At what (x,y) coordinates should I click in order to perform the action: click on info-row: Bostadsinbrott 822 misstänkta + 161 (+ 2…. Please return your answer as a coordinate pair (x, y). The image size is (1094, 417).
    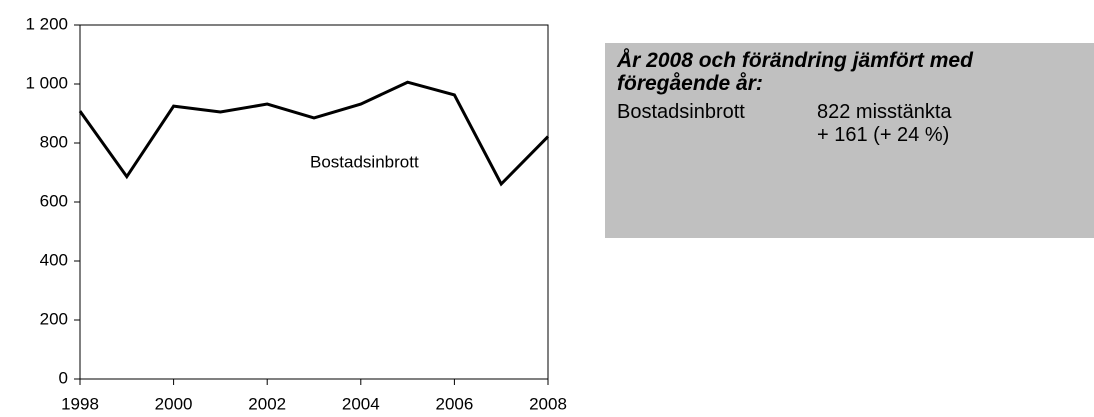
    Looking at the image, I should click on (849, 124).